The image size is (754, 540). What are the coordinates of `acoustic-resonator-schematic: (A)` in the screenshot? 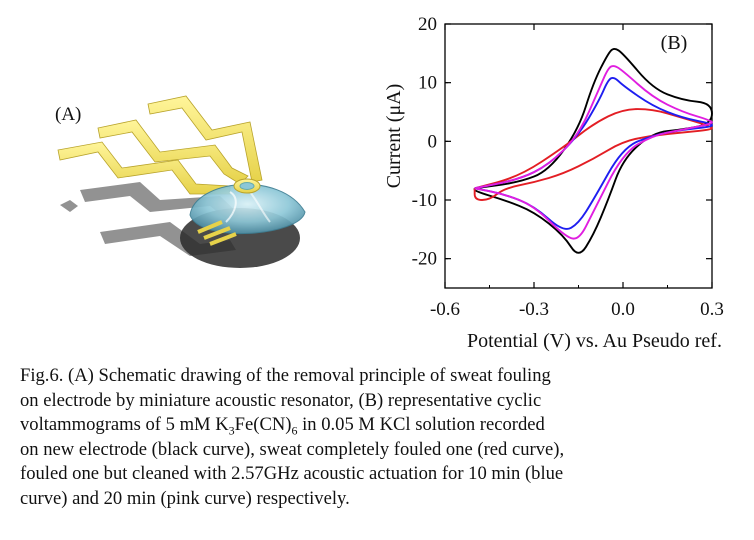 It's located at (180, 181).